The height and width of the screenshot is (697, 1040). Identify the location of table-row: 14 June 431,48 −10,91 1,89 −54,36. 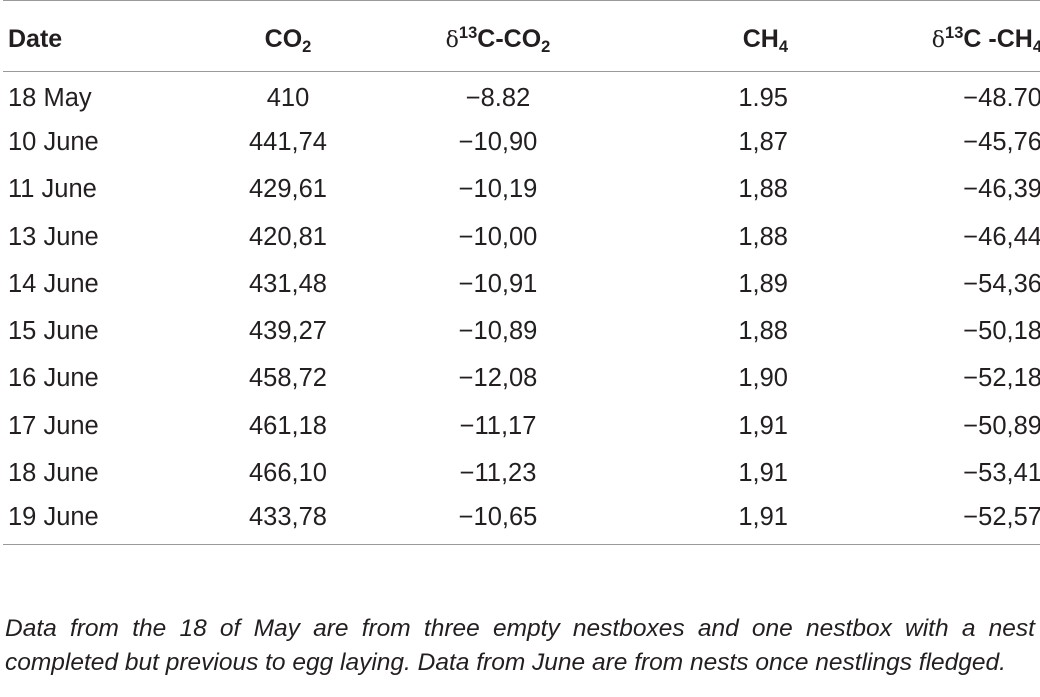
(521, 284).